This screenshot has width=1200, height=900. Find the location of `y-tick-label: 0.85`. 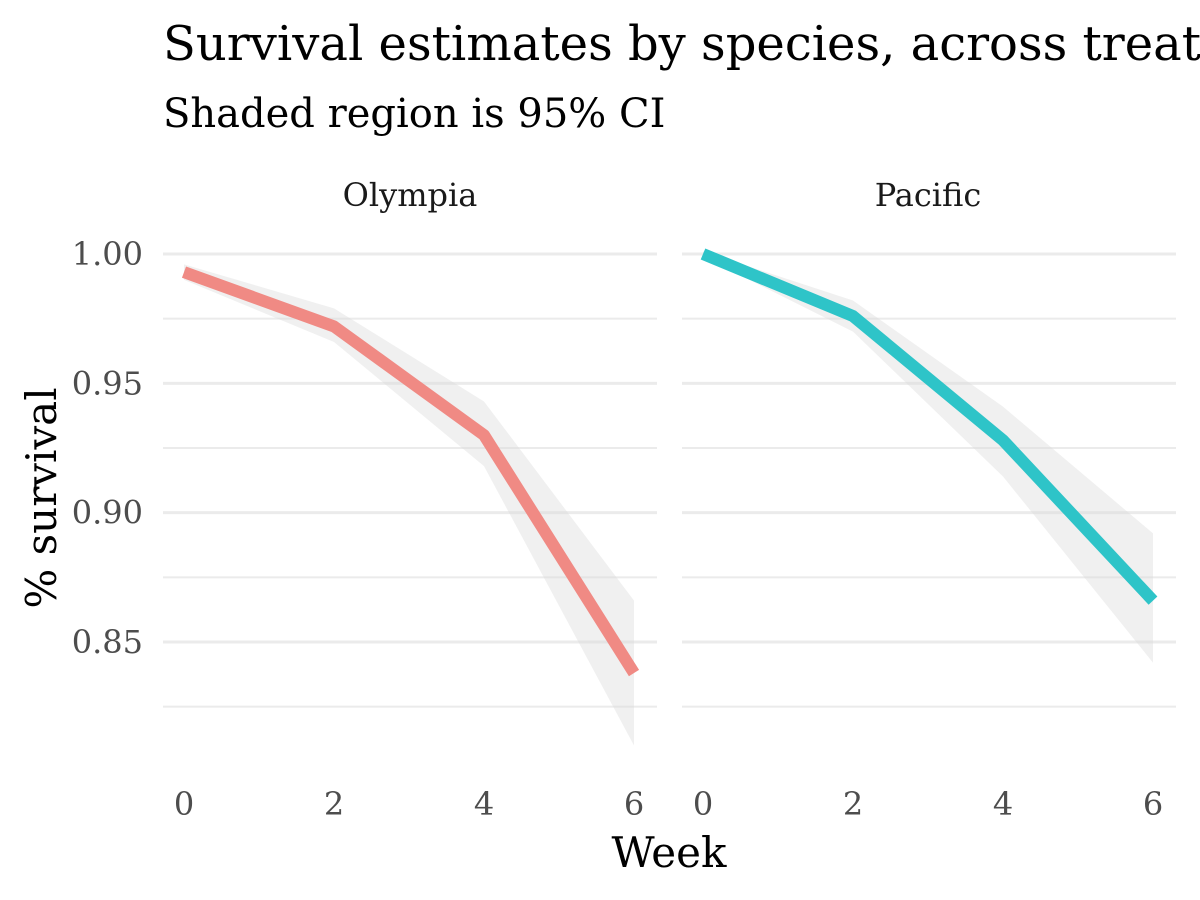

y-tick-label: 0.85 is located at coordinates (107, 642).